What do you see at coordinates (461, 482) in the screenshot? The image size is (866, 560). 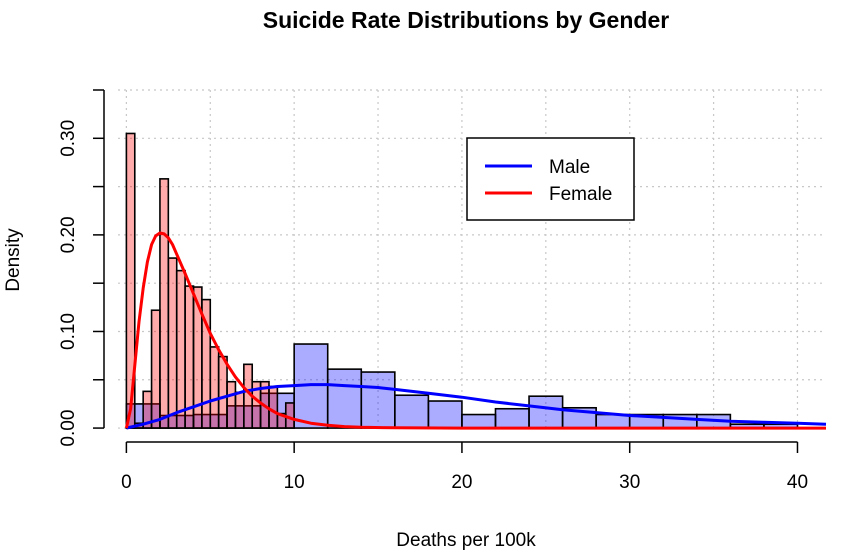 I see `x-tick-label: 20` at bounding box center [461, 482].